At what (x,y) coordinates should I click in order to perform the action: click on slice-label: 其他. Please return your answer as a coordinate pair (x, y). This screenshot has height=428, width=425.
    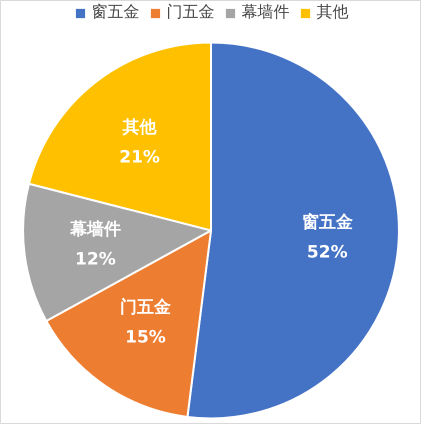
    Looking at the image, I should click on (140, 127).